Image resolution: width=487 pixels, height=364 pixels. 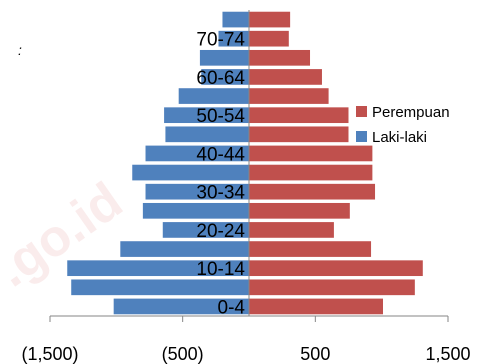 What do you see at coordinates (220, 193) in the screenshot?
I see `category-label: 30-34` at bounding box center [220, 193].